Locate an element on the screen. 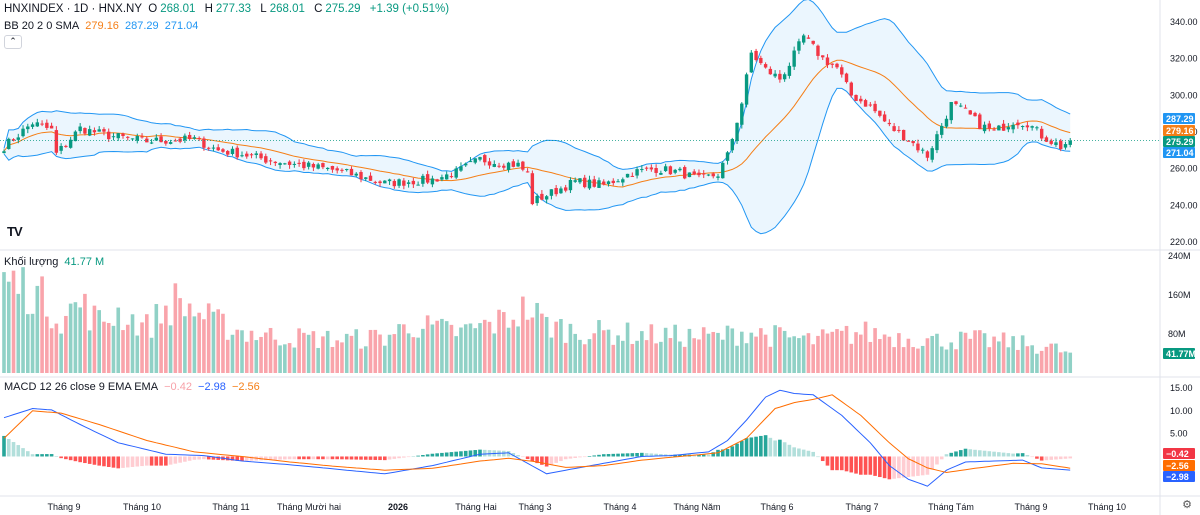 This screenshot has width=1200, height=515. price-marker-box is located at coordinates (1179, 130).